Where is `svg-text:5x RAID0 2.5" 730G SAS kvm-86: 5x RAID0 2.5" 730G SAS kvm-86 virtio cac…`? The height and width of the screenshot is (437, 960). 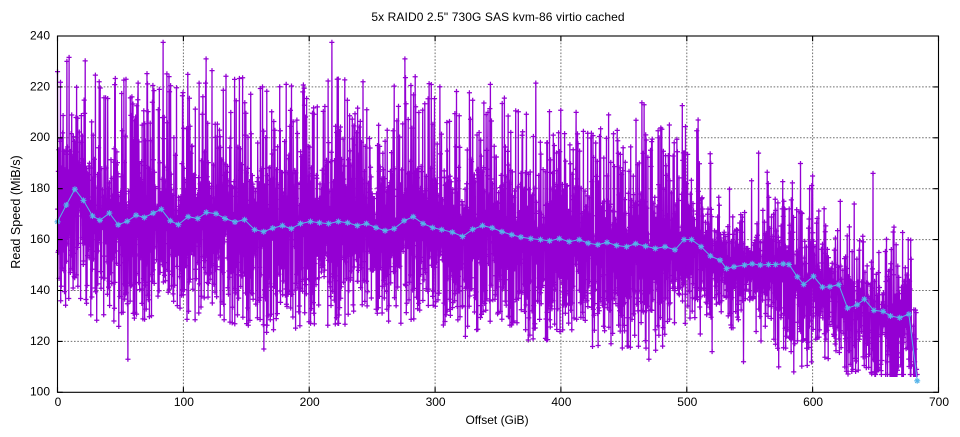 svg-text:5x RAID0 2.5" 730G SAS kvm-86: 5x RAID0 2.5" 730G SAS kvm-86 virtio cac… is located at coordinates (497, 17).